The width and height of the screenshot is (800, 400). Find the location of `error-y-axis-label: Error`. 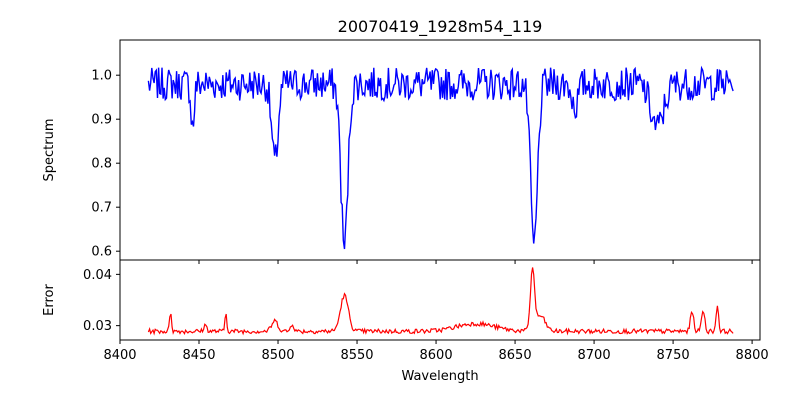

error-y-axis-label: Error is located at coordinates (49, 300).